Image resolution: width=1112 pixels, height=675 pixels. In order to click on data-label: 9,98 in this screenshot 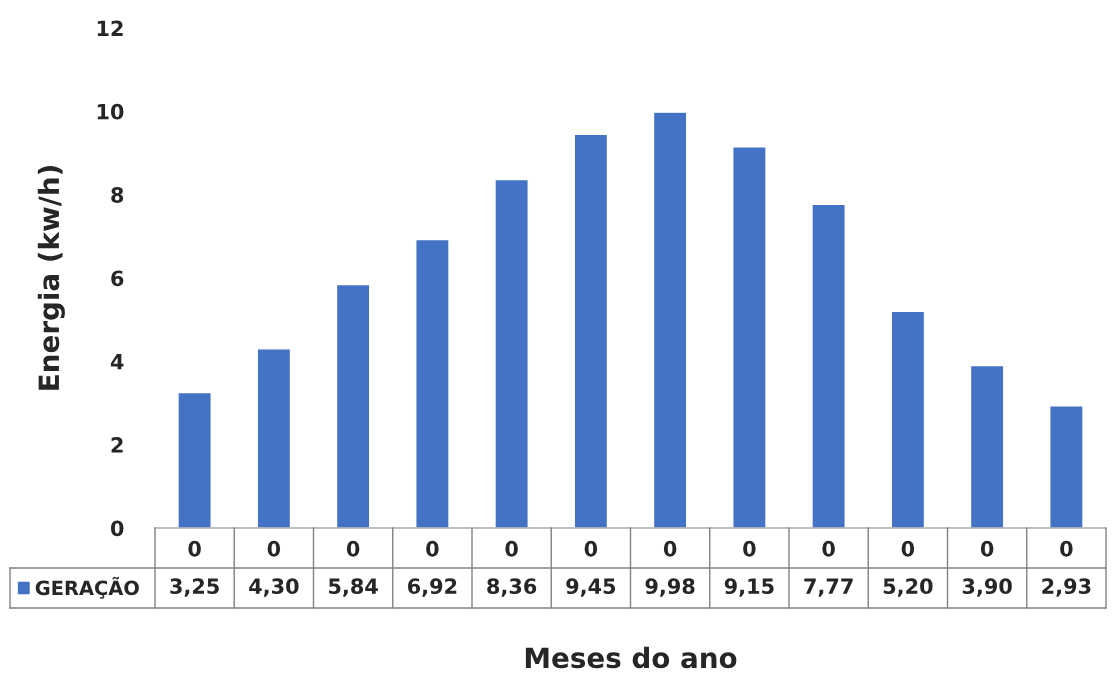, I will do `click(670, 587)`.